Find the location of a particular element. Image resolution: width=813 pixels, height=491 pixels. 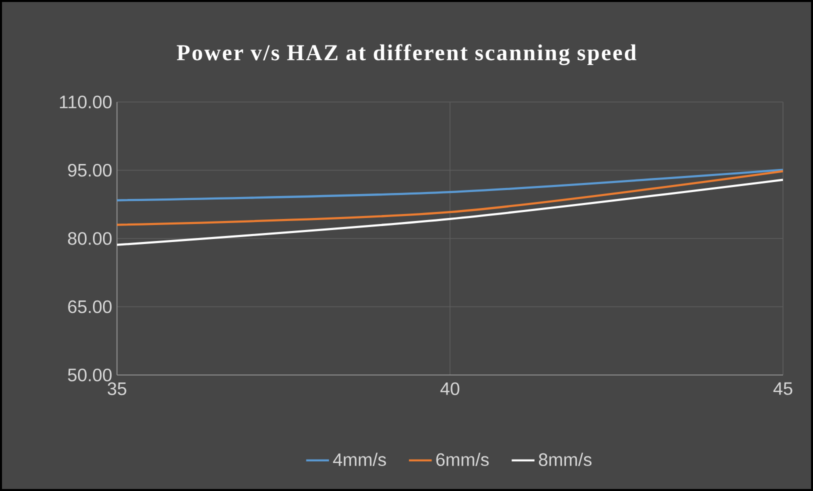

y-tick-label: 50.00 is located at coordinates (90, 375).